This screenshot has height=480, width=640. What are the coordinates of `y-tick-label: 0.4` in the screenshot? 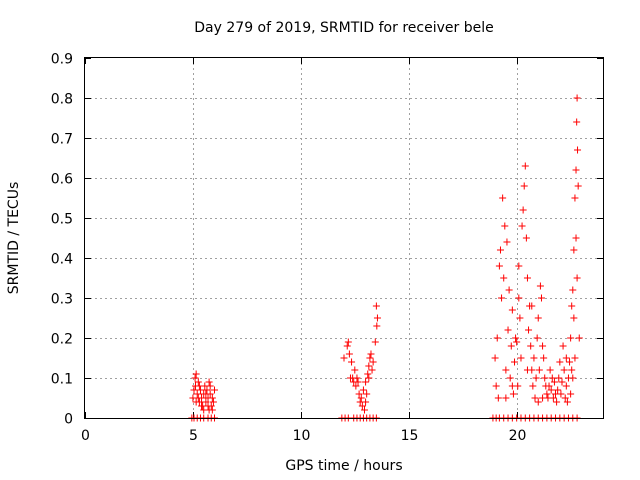 It's located at (62, 260).